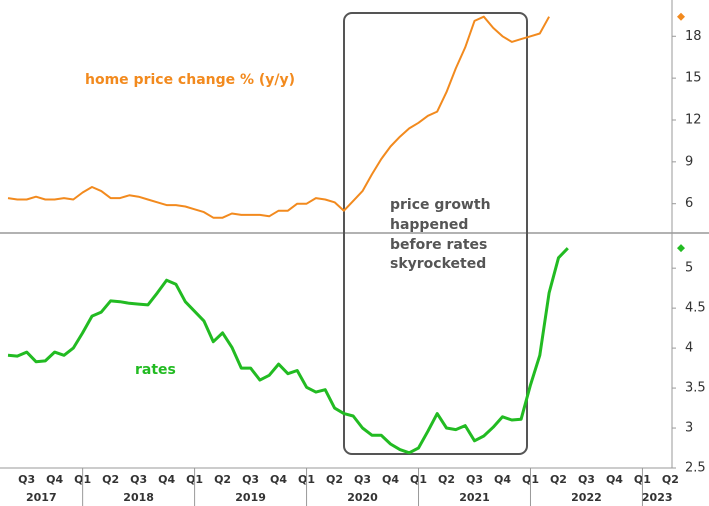 The height and width of the screenshot is (506, 709). What do you see at coordinates (250, 497) in the screenshot?
I see `x-group-label: 2019` at bounding box center [250, 497].